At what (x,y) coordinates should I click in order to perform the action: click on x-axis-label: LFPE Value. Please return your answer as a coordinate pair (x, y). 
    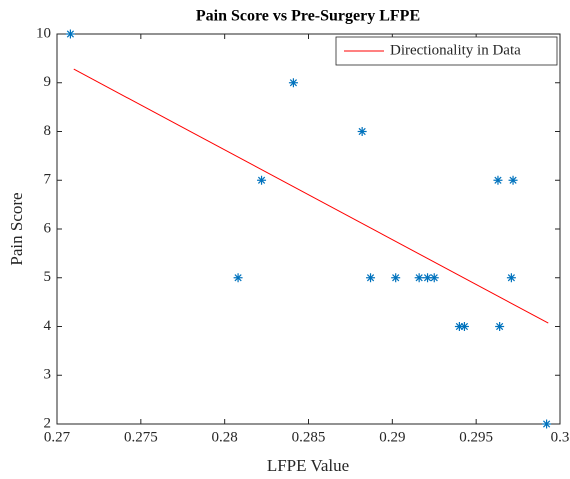
    Looking at the image, I should click on (308, 465).